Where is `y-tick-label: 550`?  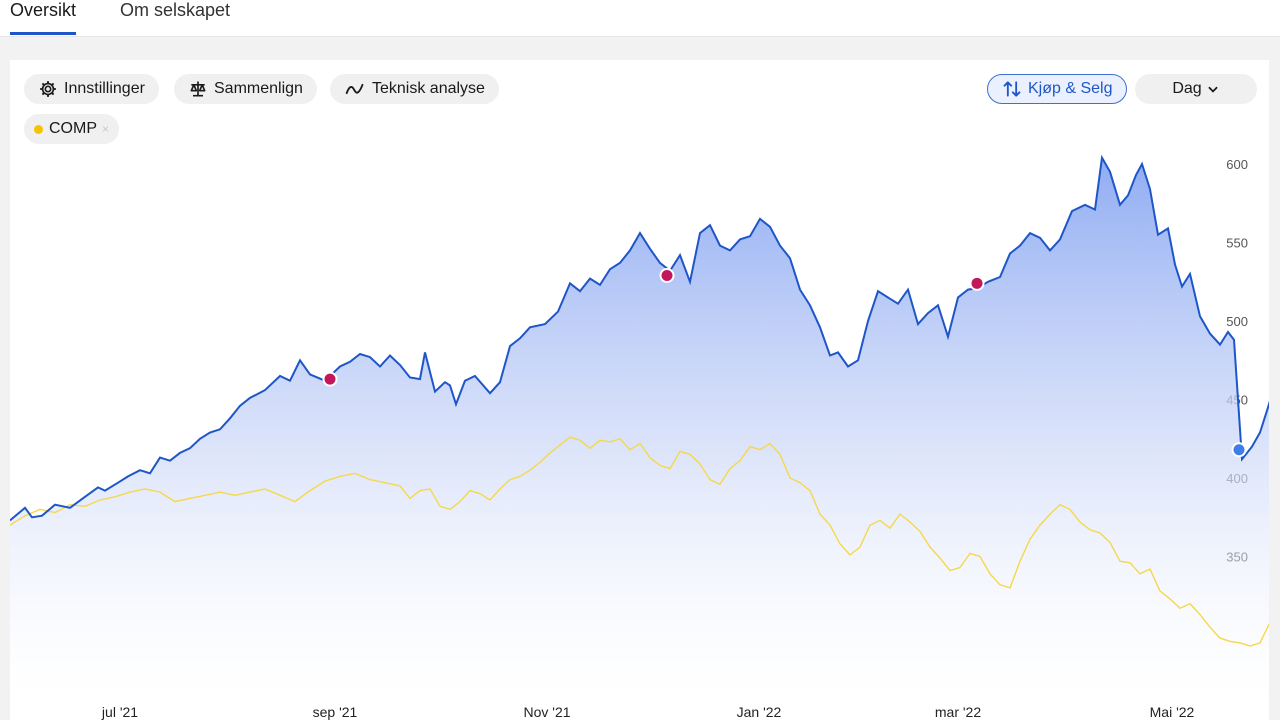 y-tick-label: 550 is located at coordinates (1237, 243).